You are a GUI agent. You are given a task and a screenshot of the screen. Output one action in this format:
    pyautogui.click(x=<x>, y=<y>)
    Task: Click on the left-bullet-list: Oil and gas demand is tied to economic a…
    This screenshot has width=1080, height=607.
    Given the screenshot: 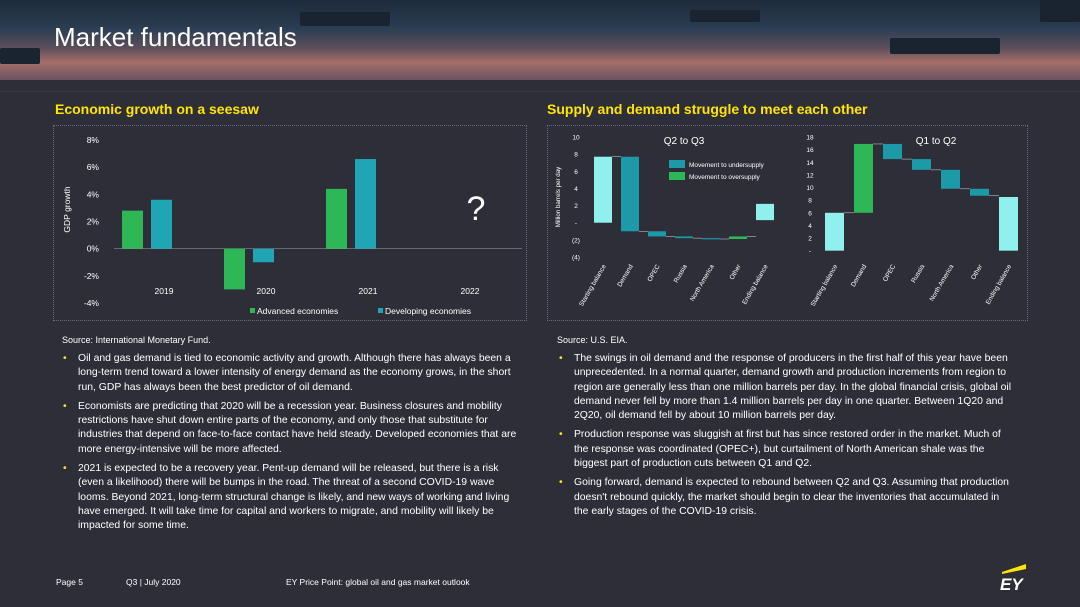 What is the action you would take?
    pyautogui.click(x=292, y=445)
    